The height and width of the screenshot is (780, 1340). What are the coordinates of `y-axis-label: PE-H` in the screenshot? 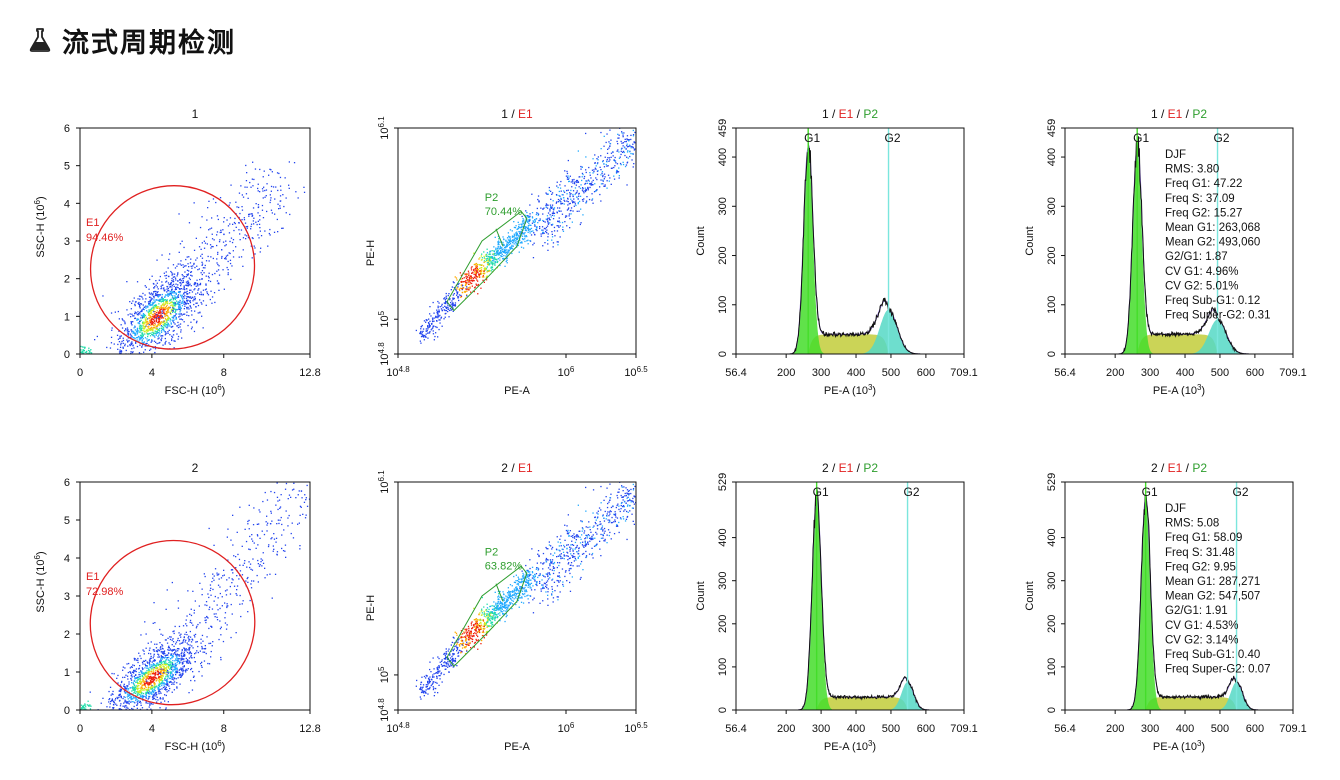 It's located at (371, 253).